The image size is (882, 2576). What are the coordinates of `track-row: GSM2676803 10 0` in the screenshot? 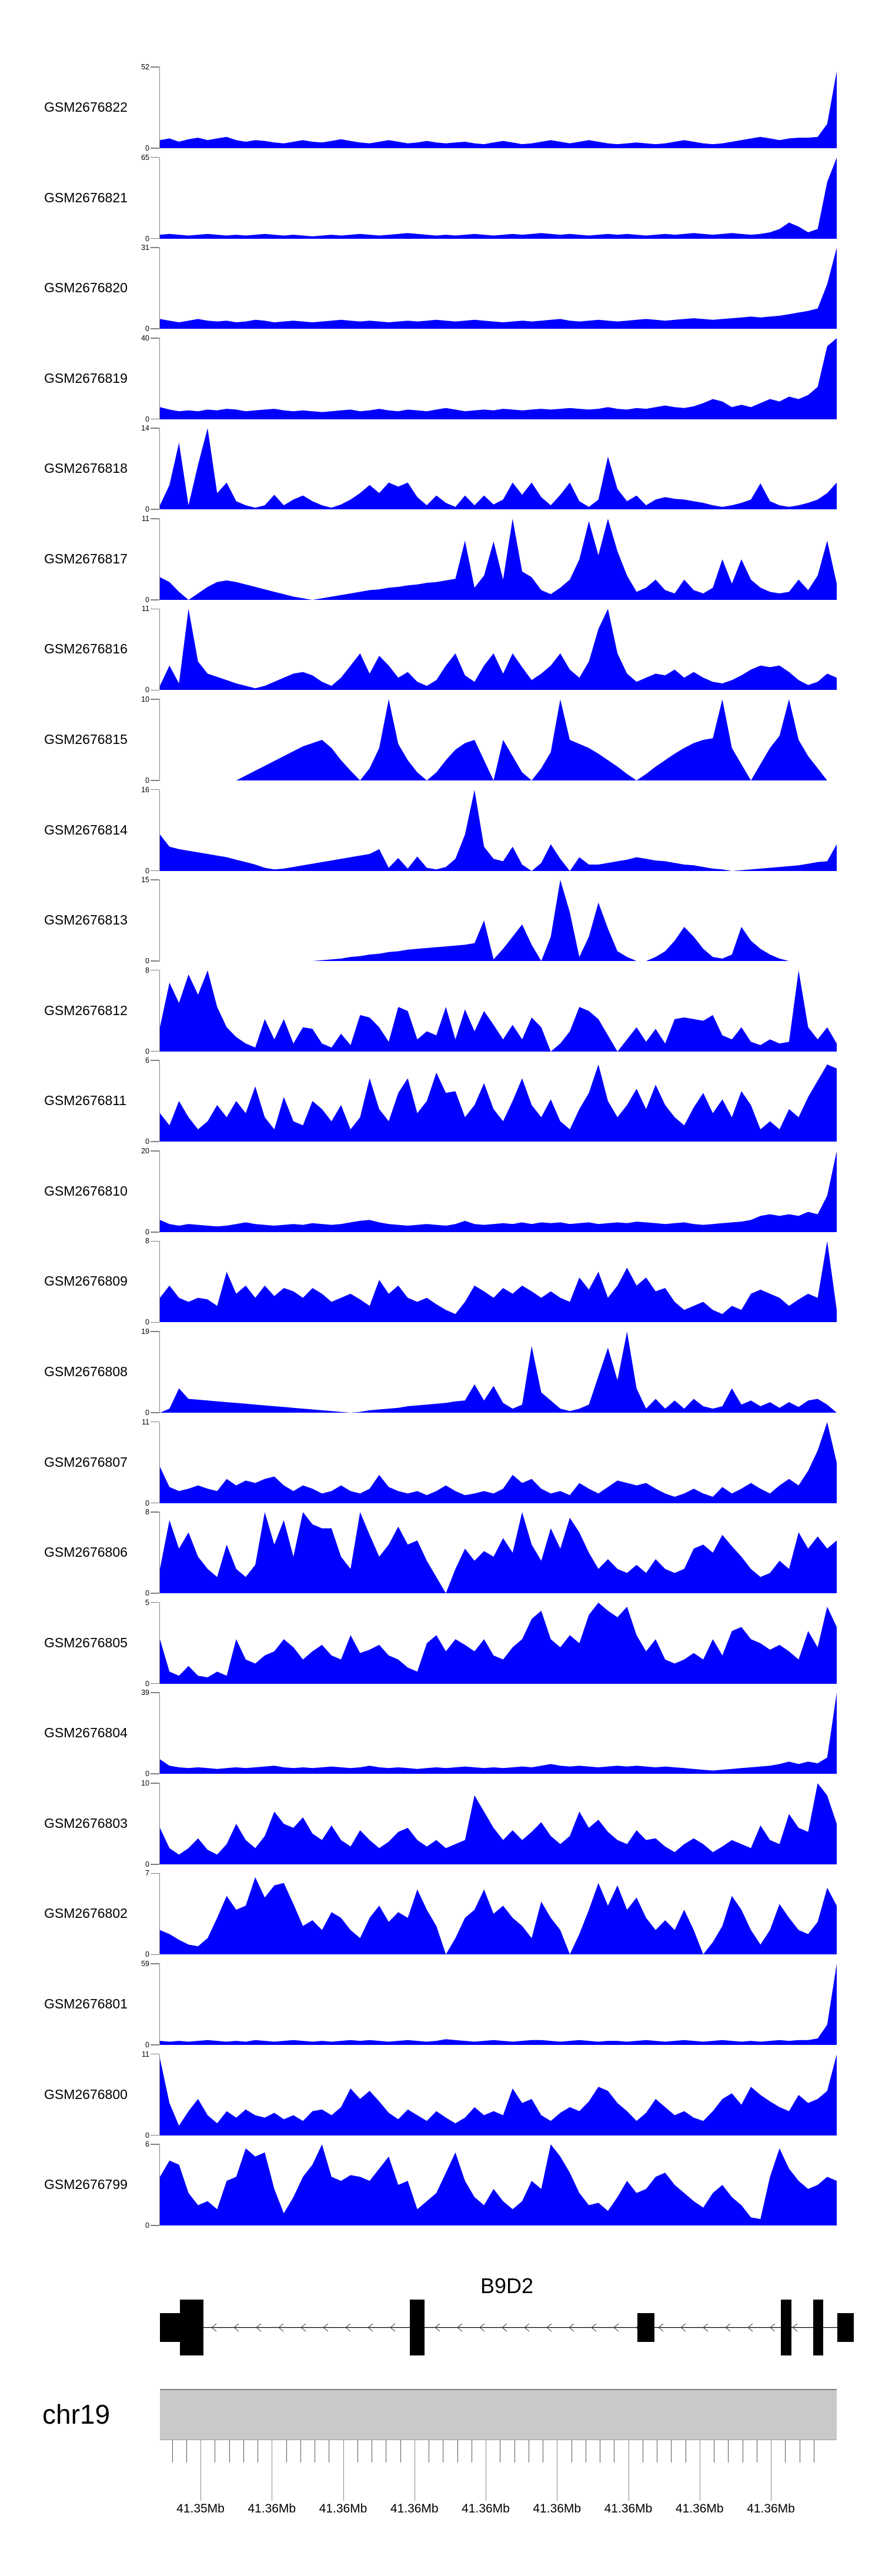 It's located at (441, 1823).